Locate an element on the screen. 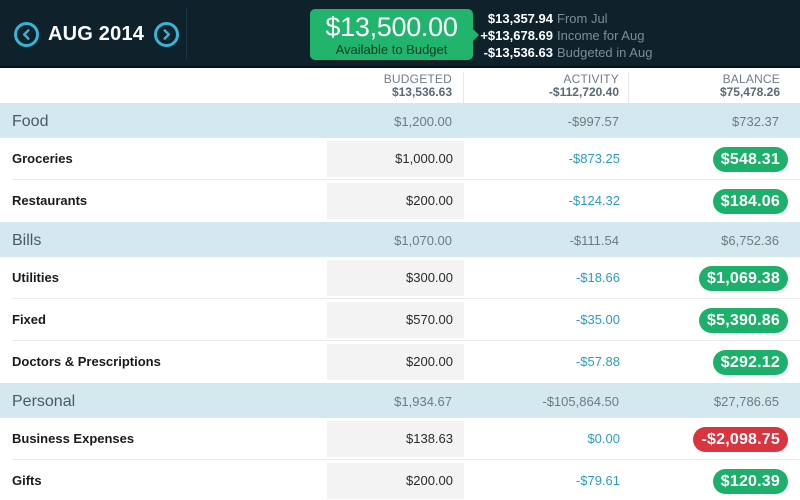 This screenshot has width=800, height=500. current-month-label: AUG 2014 is located at coordinates (96, 33).